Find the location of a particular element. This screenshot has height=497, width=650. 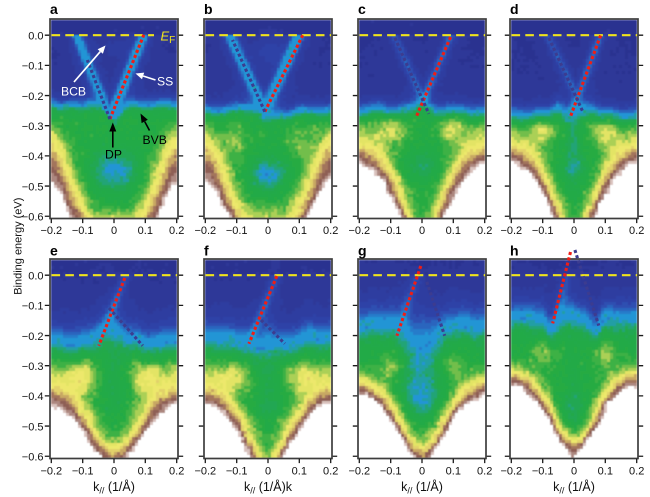

svg-text: BVB is located at coordinates (155, 140).